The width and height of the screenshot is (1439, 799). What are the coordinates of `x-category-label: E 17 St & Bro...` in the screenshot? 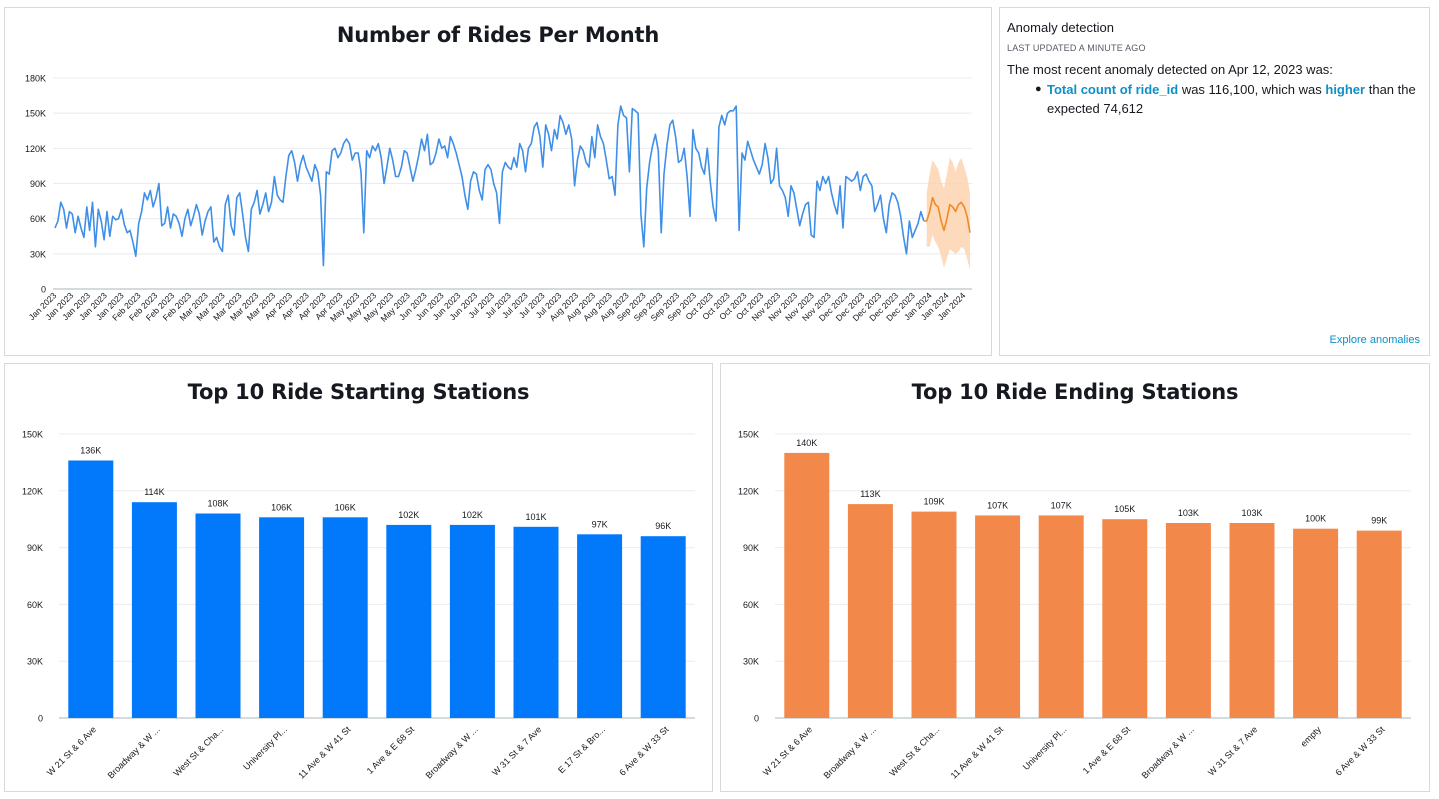 It's located at (581, 749).